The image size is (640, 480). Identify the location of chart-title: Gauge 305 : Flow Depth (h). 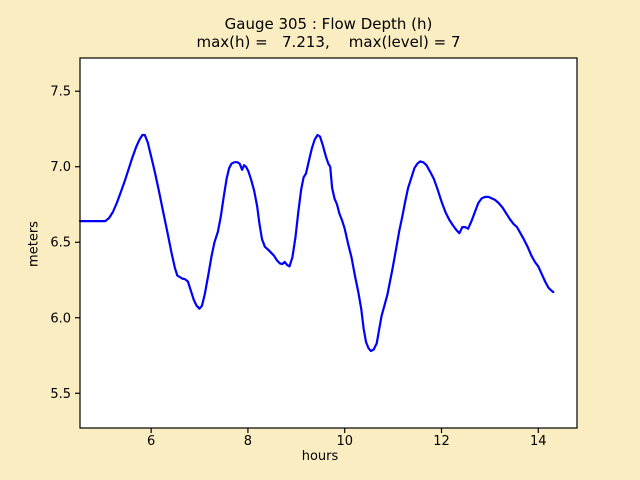
(328, 24).